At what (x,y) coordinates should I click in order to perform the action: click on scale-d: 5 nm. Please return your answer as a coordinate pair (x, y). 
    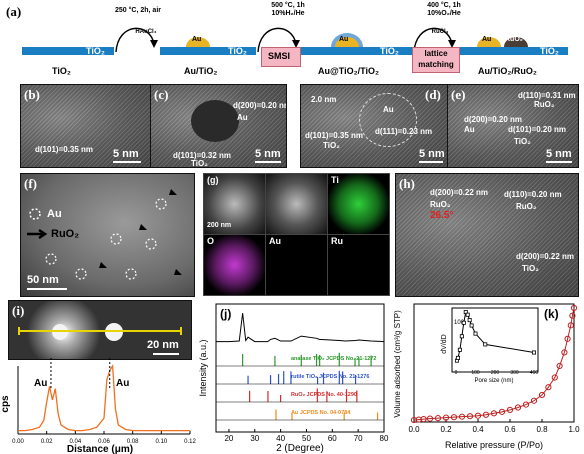
    Looking at the image, I should click on (432, 154).